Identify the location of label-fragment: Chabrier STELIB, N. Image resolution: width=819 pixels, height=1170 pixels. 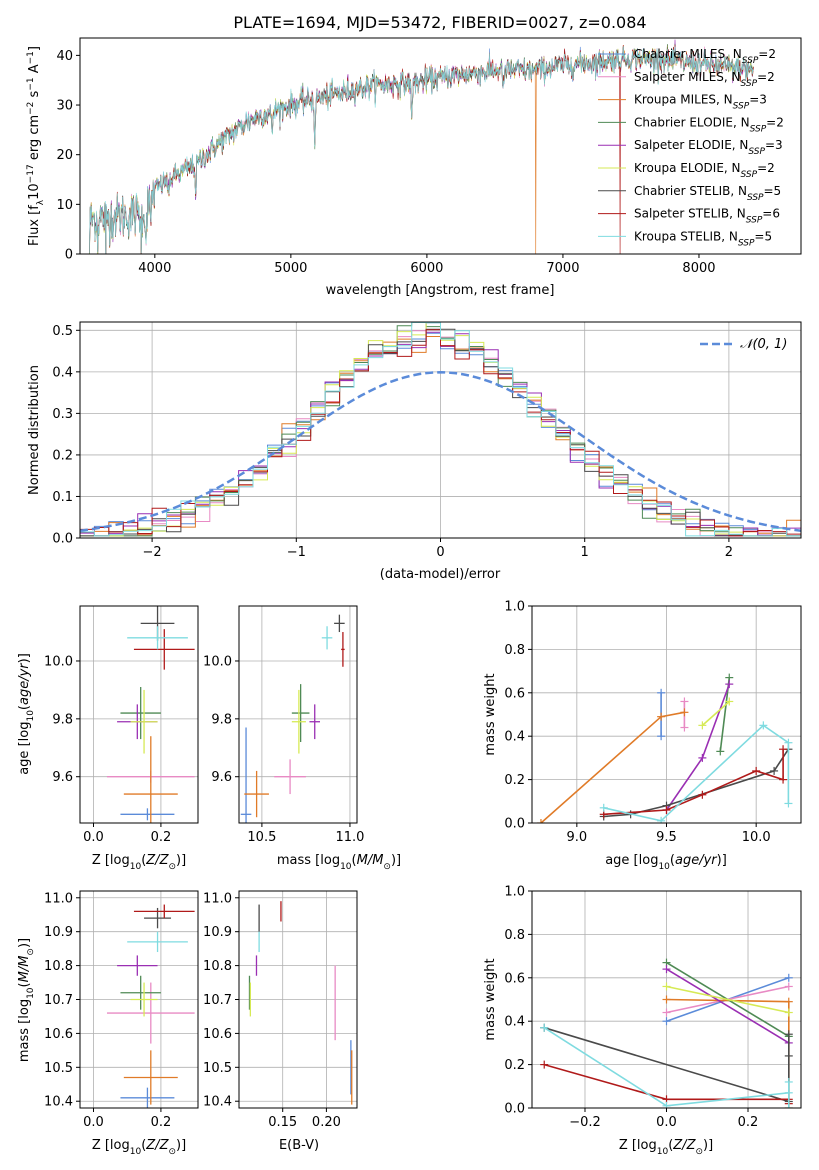
(690, 191).